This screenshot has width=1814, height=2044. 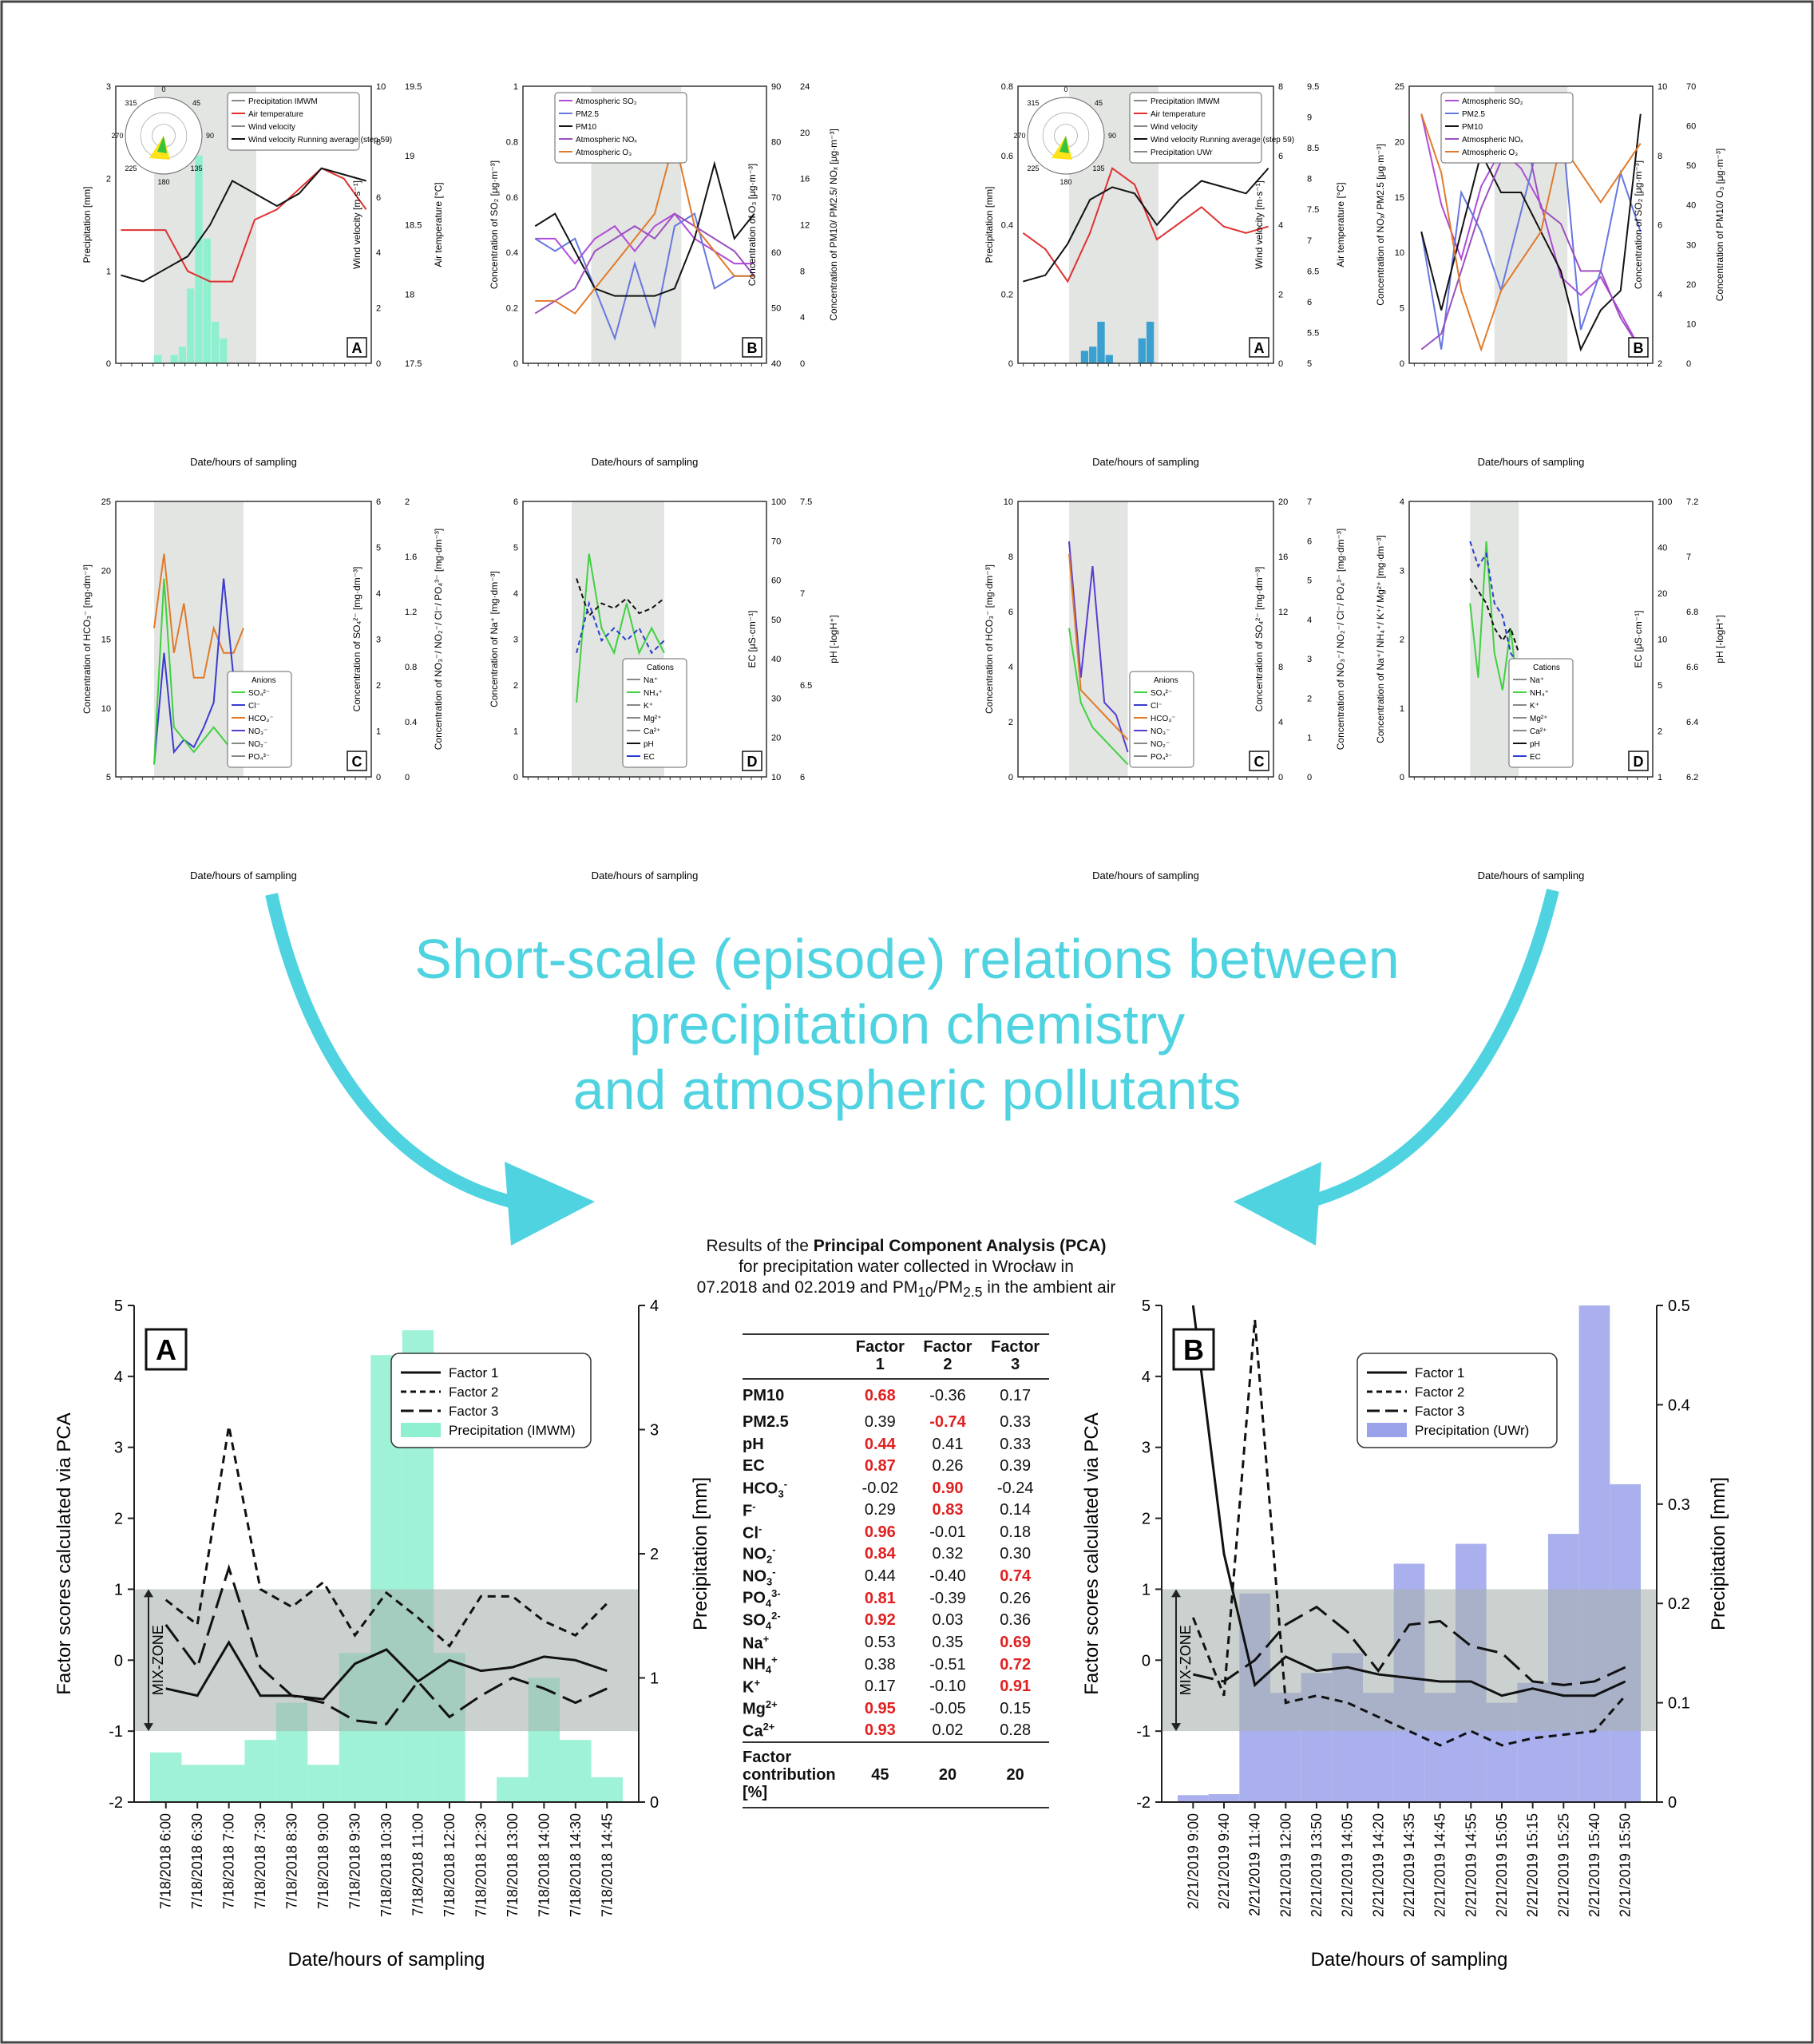 What do you see at coordinates (1679, 1505) in the screenshot?
I see `y2-tick-label: 0.3` at bounding box center [1679, 1505].